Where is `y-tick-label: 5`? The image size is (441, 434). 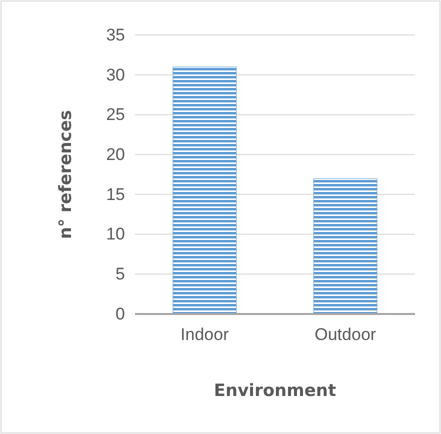 y-tick-label: 5 is located at coordinates (120, 274).